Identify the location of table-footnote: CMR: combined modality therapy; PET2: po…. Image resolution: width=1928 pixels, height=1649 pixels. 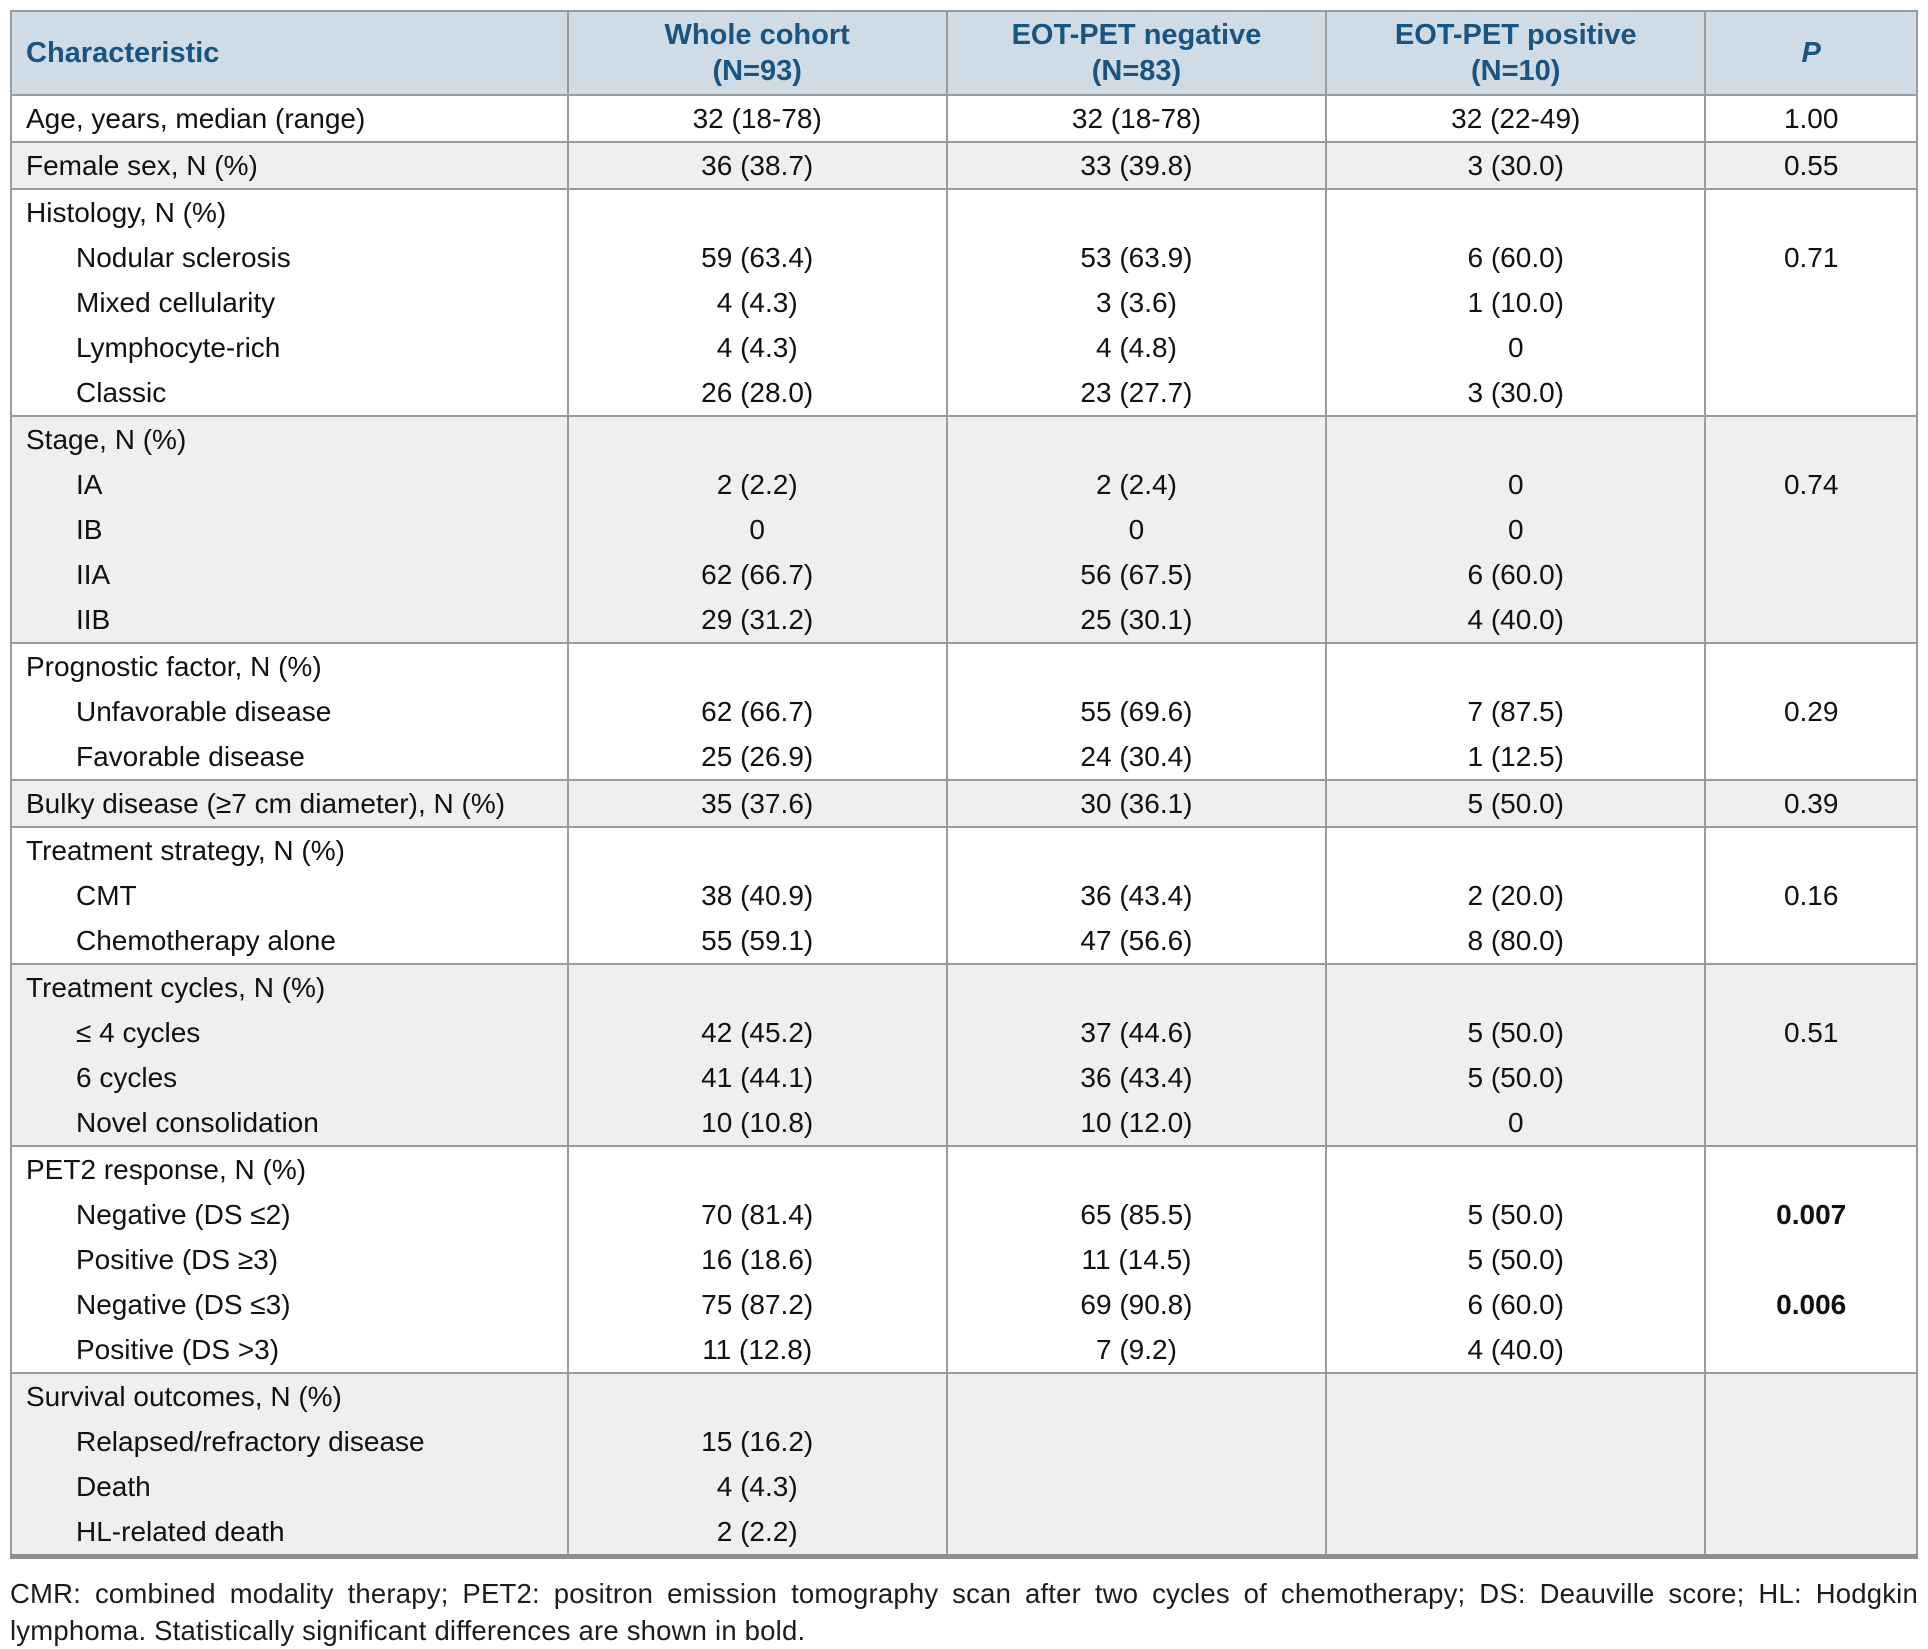
(964, 1612).